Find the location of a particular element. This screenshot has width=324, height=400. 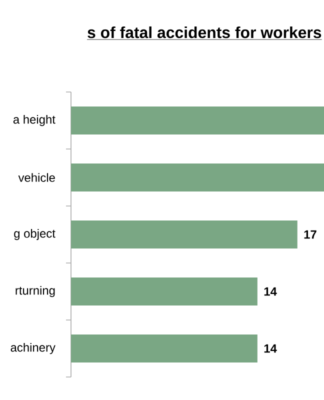

chart-title: s of fatal accidents for workers is located at coordinates (205, 32).